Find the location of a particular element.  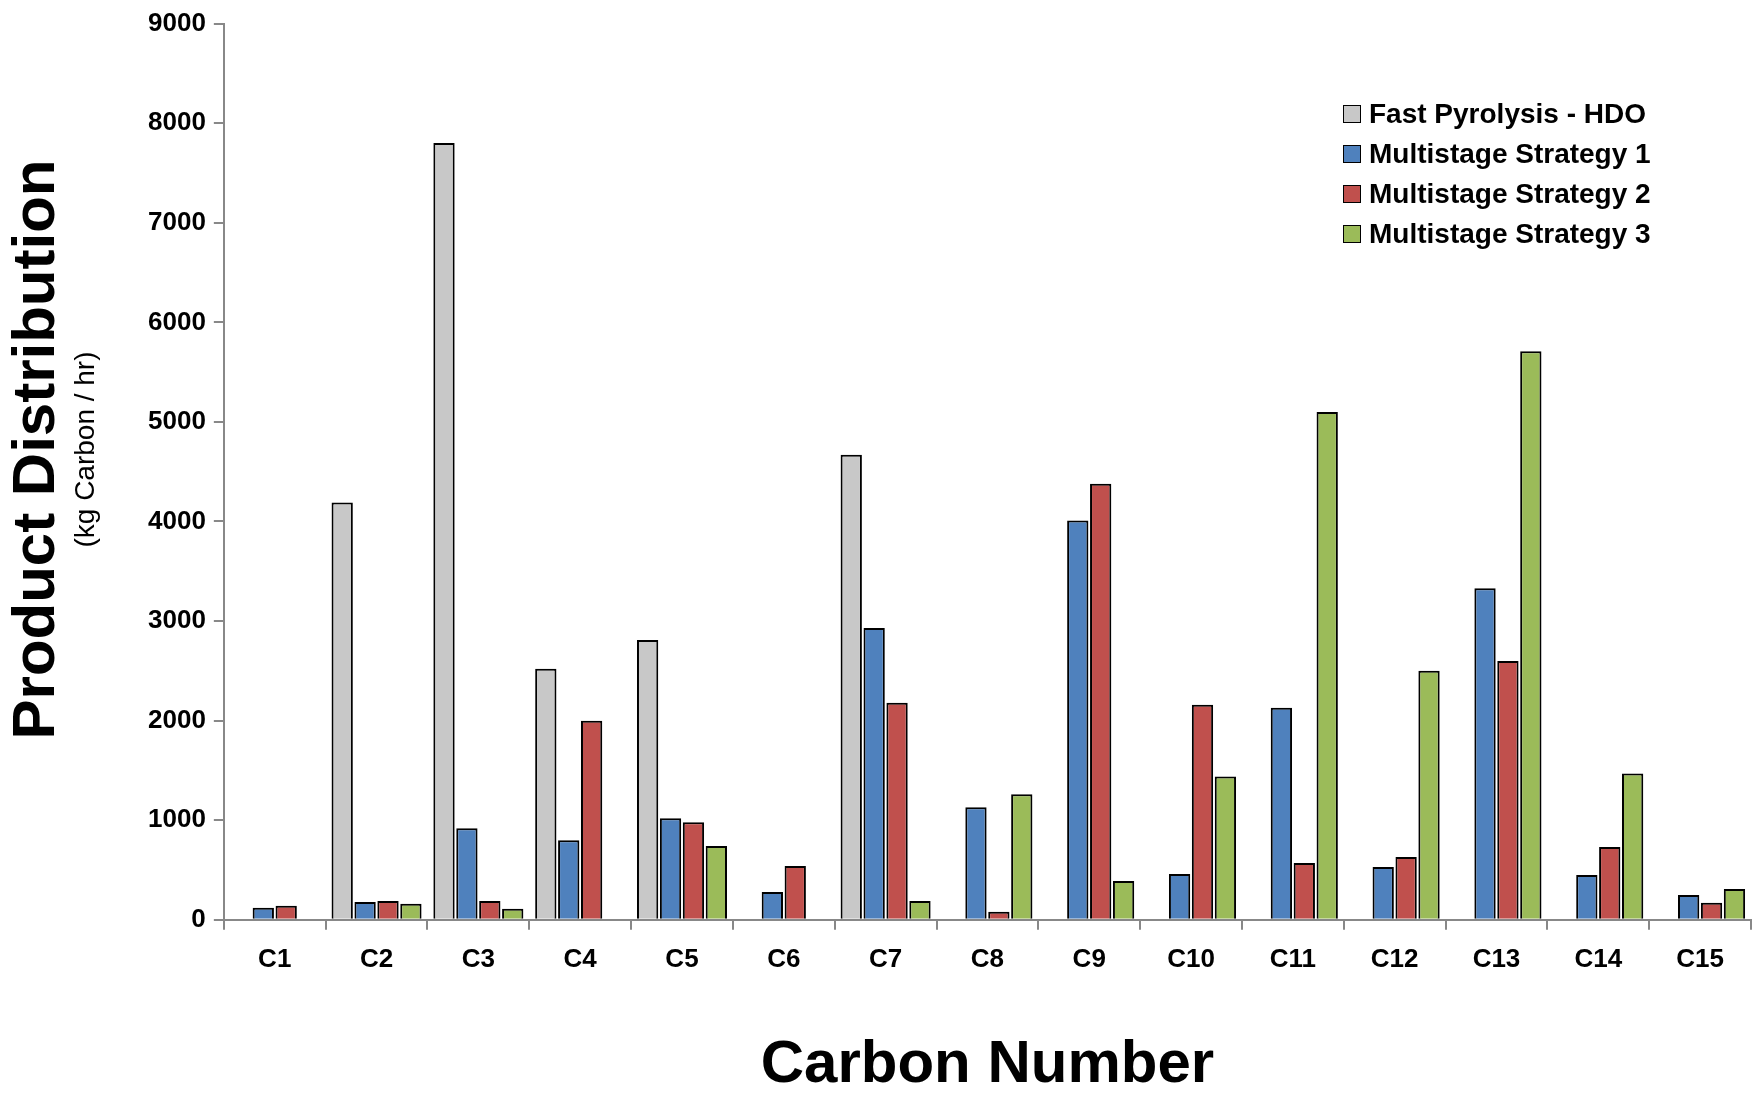

y-tick-label: 9000 is located at coordinates (177, 21).